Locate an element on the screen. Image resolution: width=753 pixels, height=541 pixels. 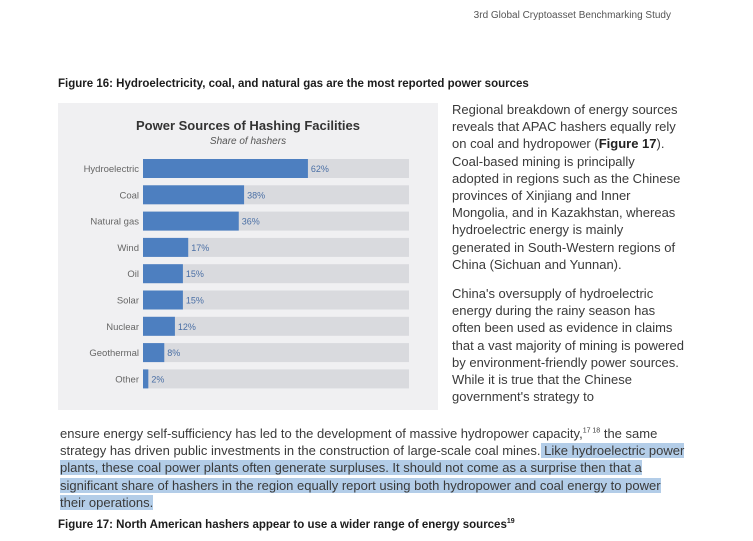
bar-natural-gas is located at coordinates (191, 221).